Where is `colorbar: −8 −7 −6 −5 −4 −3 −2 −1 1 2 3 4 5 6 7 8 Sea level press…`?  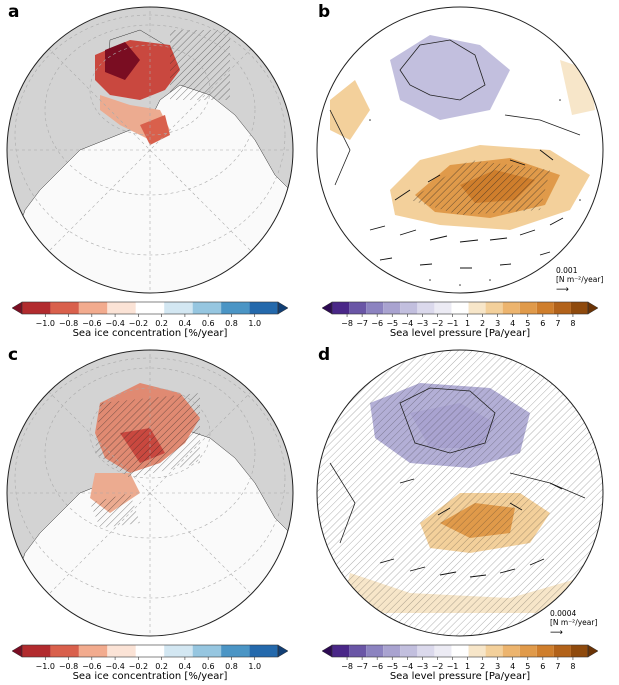 colorbar: −8 −7 −6 −5 −4 −3 −2 −1 1 2 3 4 5 6 7 8 Sea level press… is located at coordinates (460, 320).